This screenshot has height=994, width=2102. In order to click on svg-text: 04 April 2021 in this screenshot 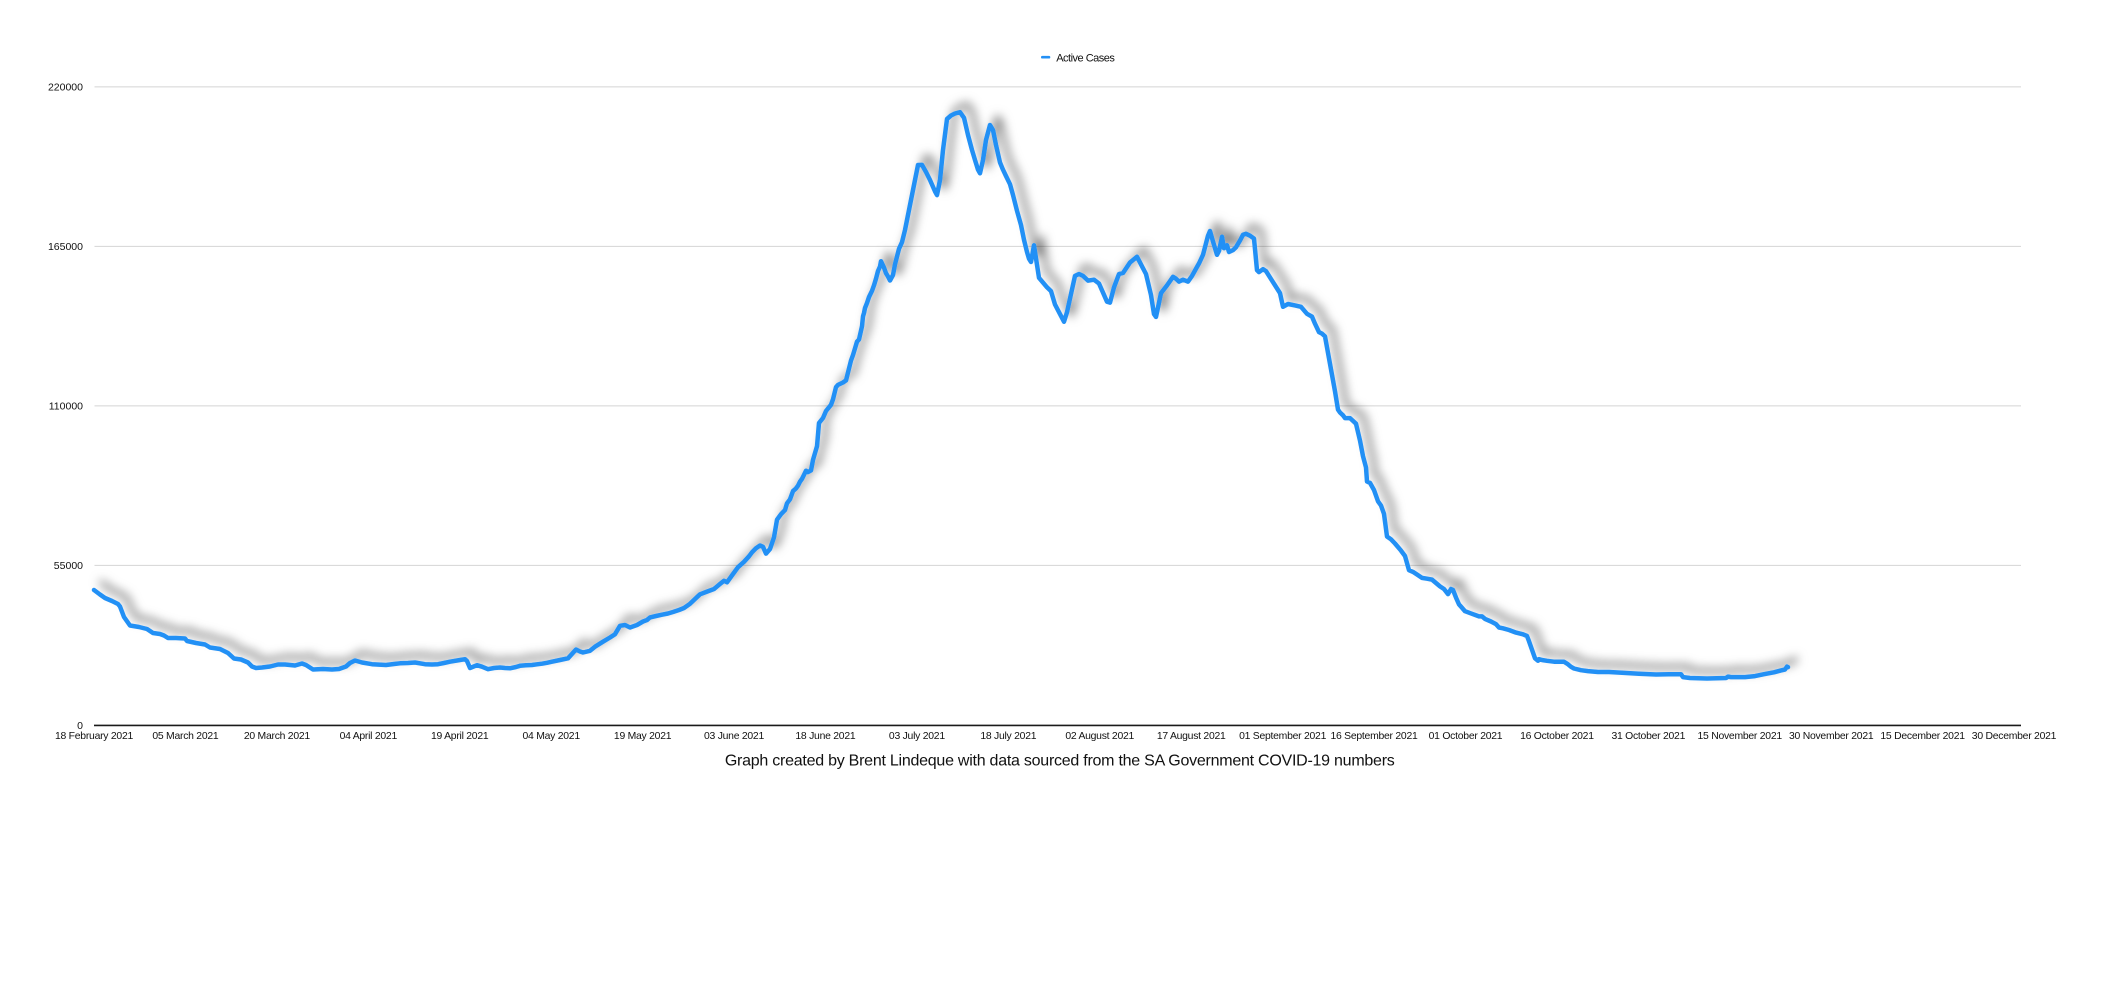, I will do `click(369, 736)`.